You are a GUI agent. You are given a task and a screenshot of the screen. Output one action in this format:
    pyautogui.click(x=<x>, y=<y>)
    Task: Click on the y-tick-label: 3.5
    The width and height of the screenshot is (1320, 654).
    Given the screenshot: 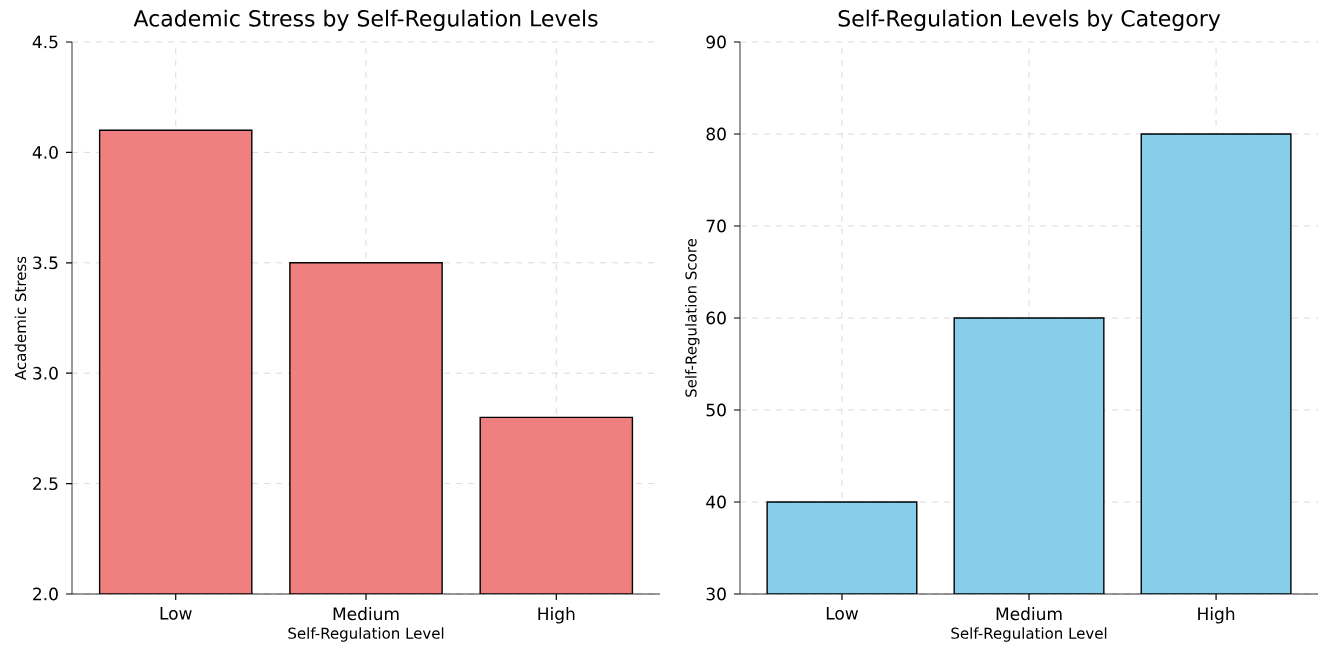 What is the action you would take?
    pyautogui.click(x=45, y=263)
    